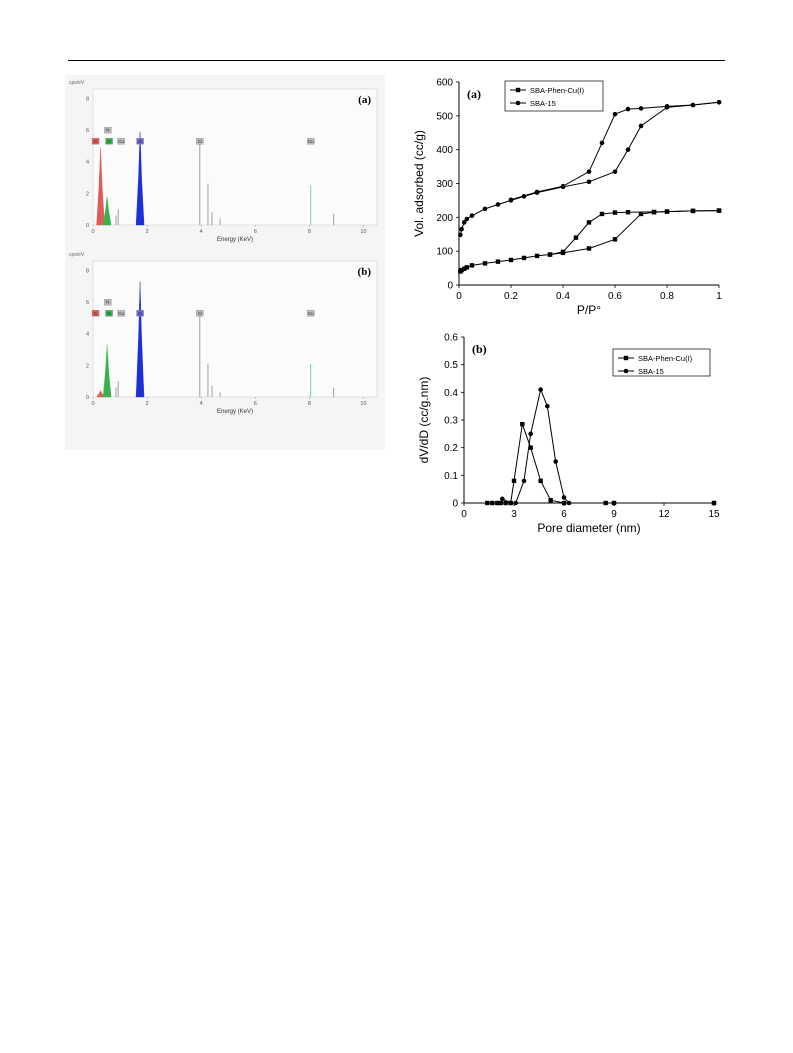  What do you see at coordinates (147, 404) in the screenshot?
I see `eds-x-tick: 2` at bounding box center [147, 404].